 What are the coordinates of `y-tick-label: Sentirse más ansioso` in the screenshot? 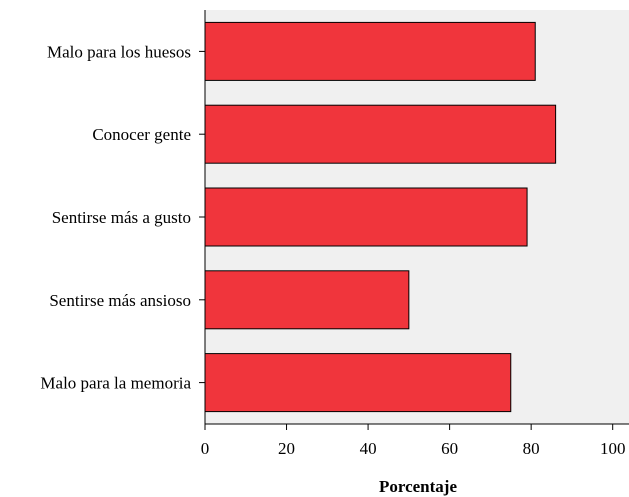 It's located at (120, 300).